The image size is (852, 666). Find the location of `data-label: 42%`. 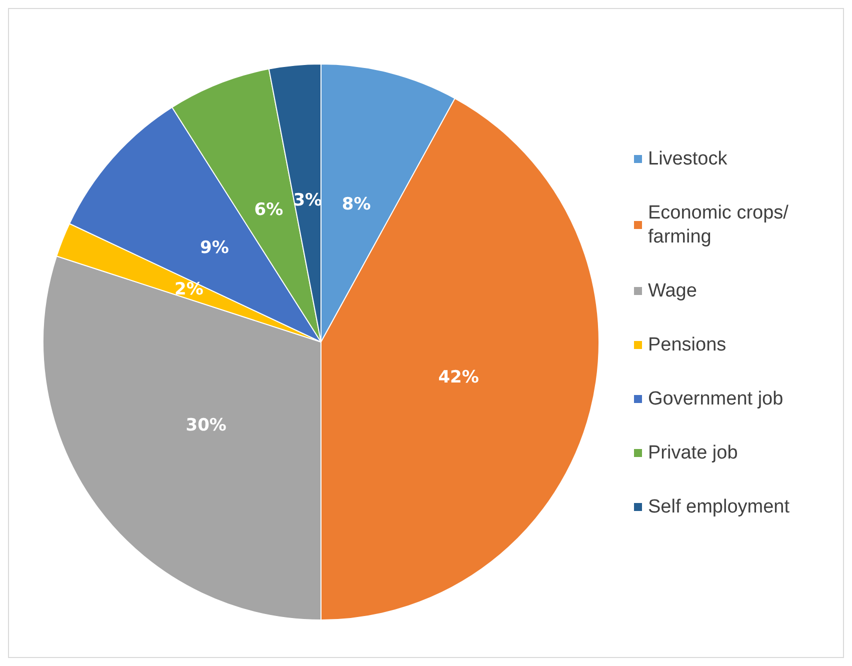

data-label: 42% is located at coordinates (458, 377).